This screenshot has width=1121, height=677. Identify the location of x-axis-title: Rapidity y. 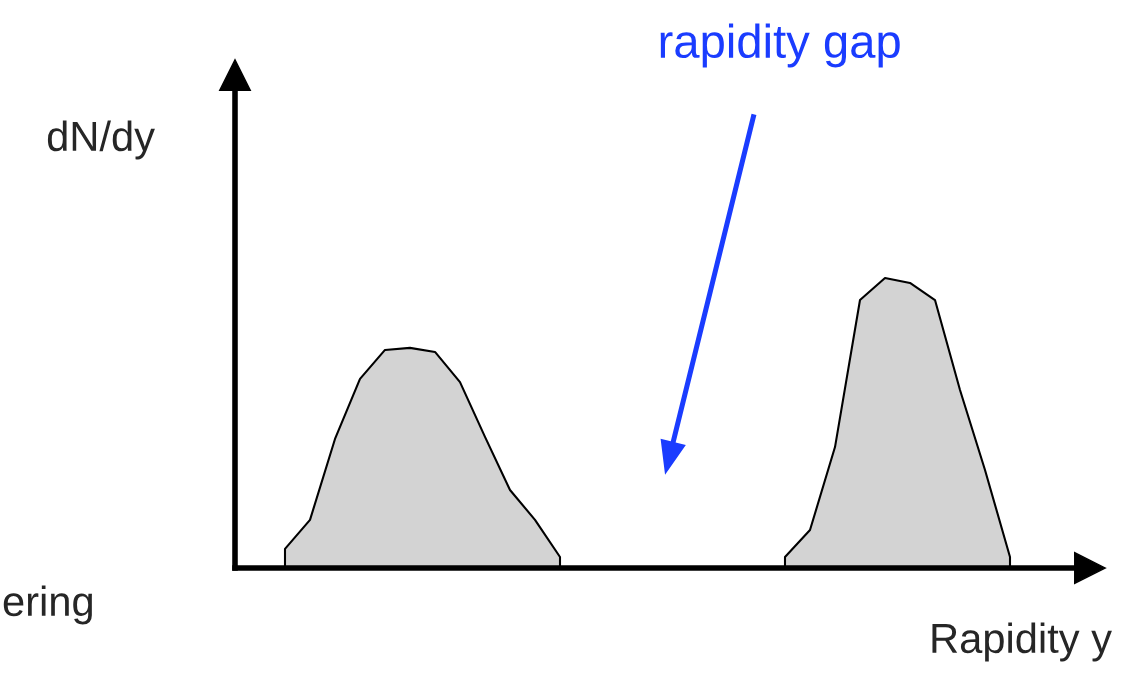
(1022, 642).